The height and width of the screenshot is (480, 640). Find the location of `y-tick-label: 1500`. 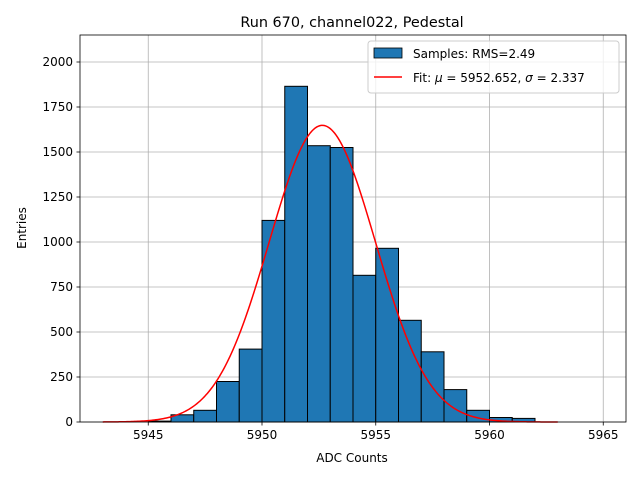

y-tick-label: 1500 is located at coordinates (57, 152).